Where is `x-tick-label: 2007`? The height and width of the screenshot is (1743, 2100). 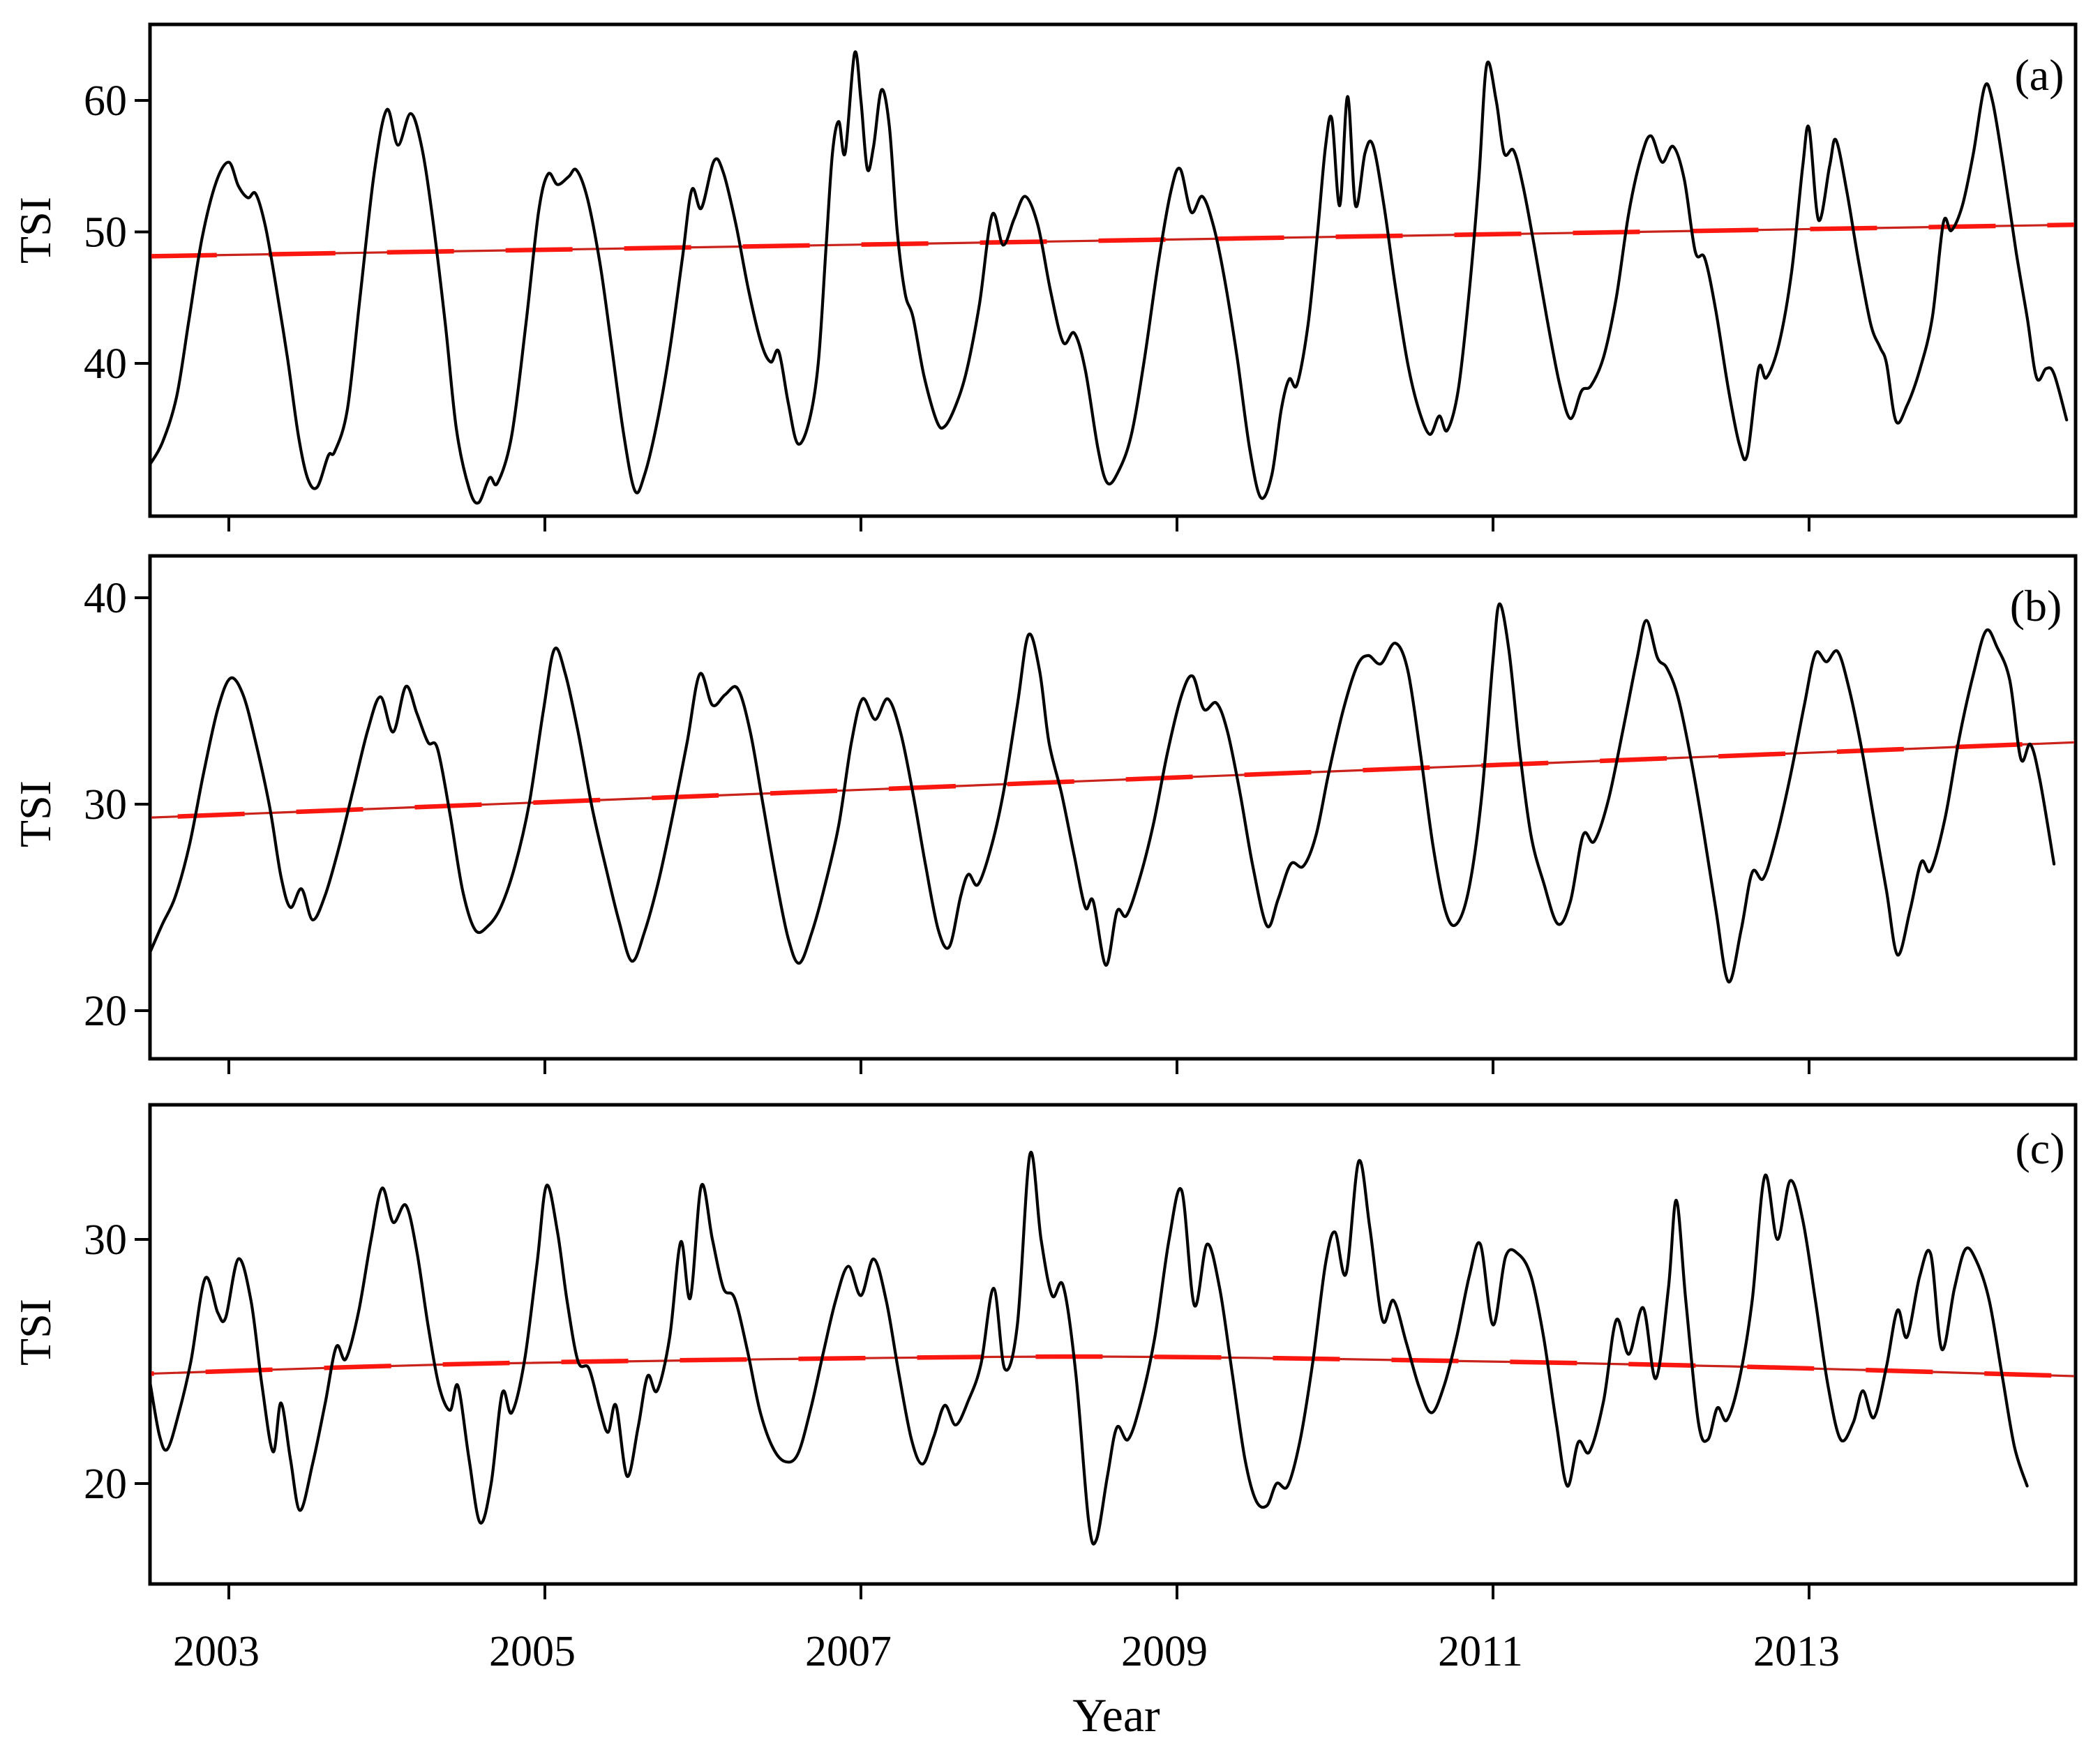
x-tick-label: 2007 is located at coordinates (849, 1651).